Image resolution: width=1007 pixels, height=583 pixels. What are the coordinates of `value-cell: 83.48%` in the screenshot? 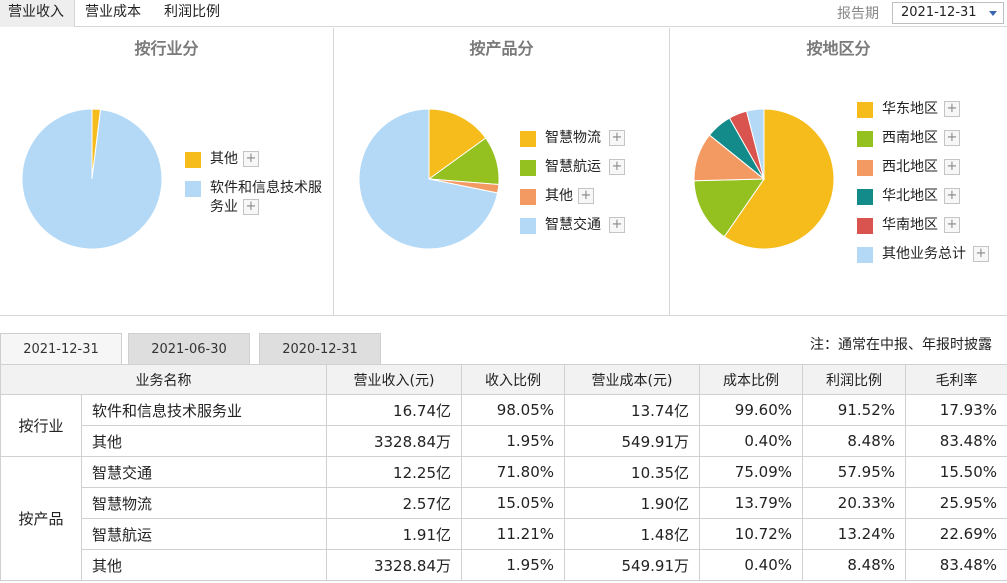 It's located at (956, 565).